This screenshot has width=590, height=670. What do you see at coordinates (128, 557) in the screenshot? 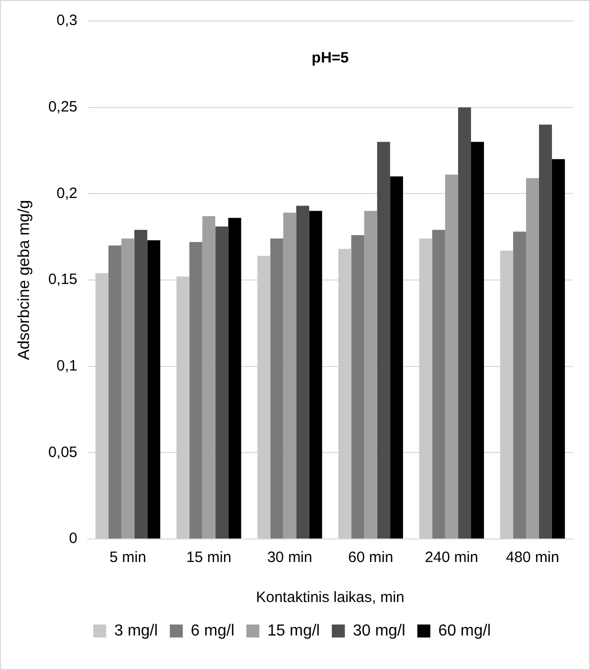
I see `x-tick-label: 5 min` at bounding box center [128, 557].